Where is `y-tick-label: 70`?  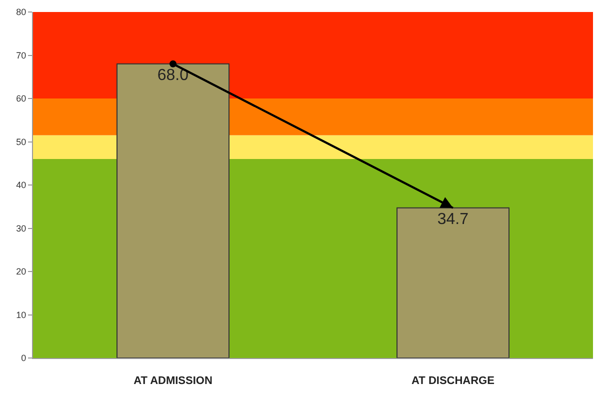 y-tick-label: 70 is located at coordinates (21, 55).